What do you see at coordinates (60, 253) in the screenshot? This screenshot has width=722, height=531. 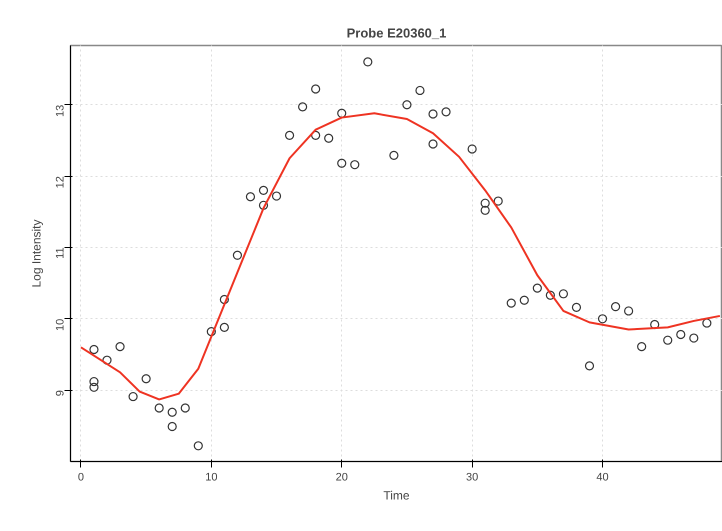 I see `y-tick-label: 11` at bounding box center [60, 253].